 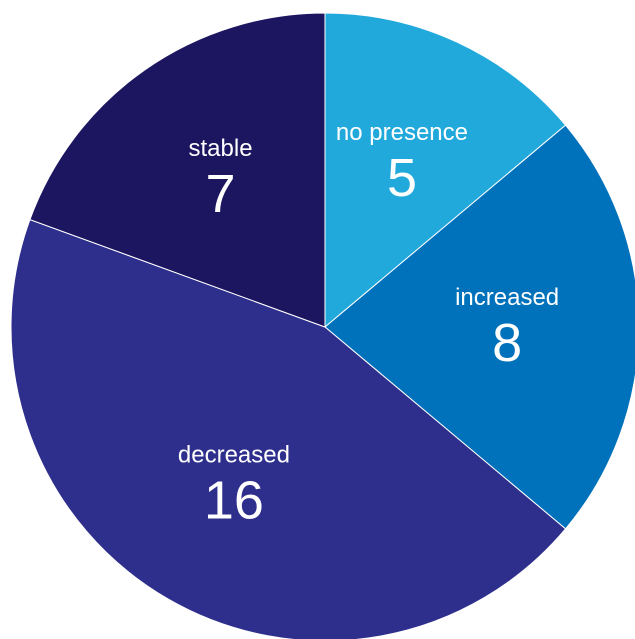 I want to click on slice-value-decreased: 16, so click(x=234, y=501).